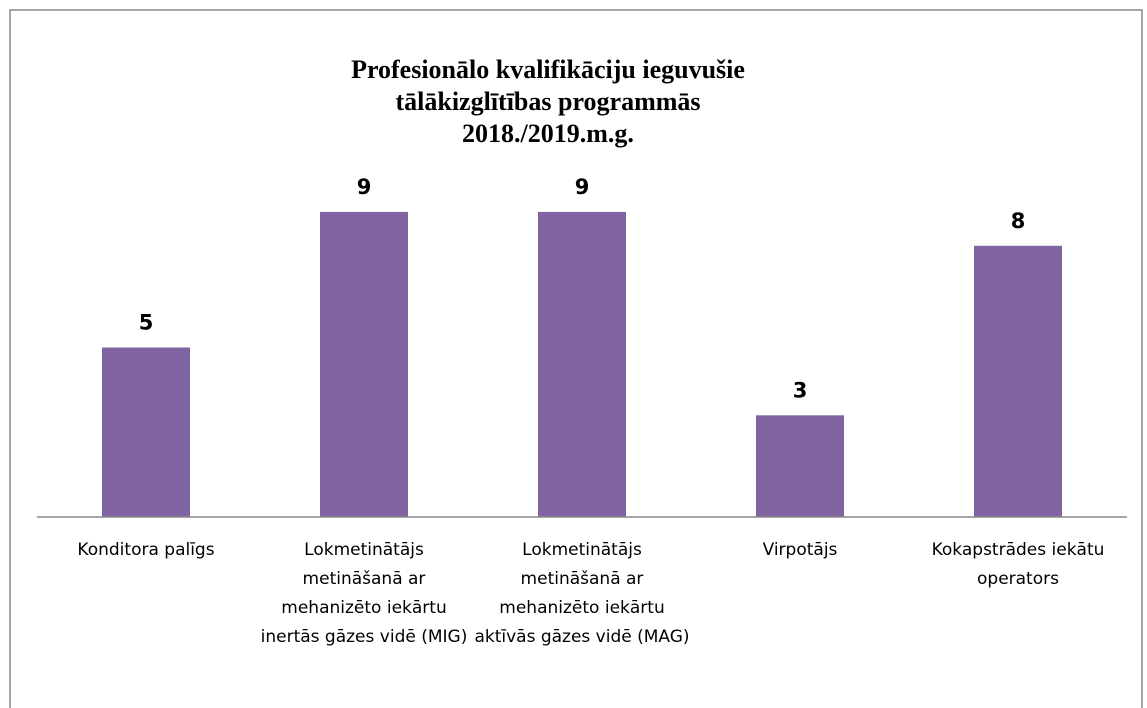  What do you see at coordinates (547, 101) in the screenshot?
I see `chart-title: tālākizglītības programmās` at bounding box center [547, 101].